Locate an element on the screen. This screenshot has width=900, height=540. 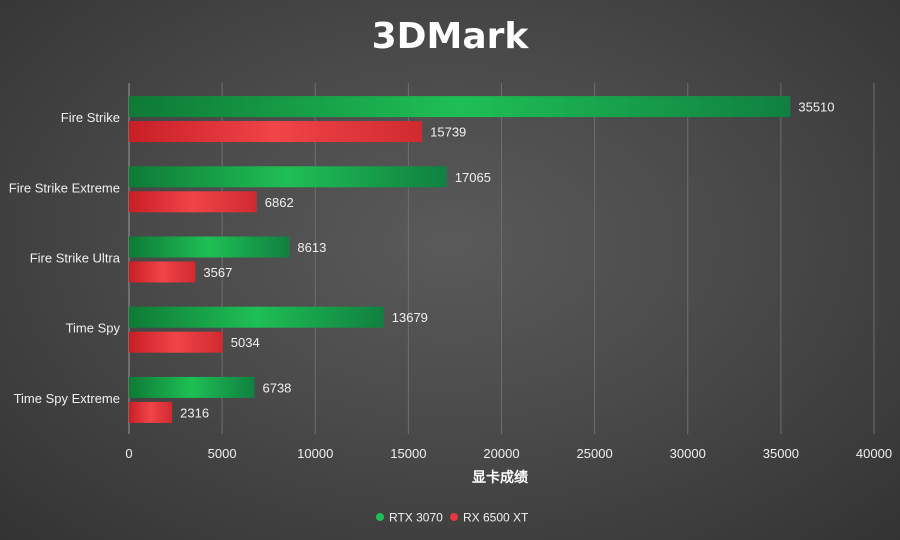
x-tick-label: 30000 is located at coordinates (688, 453).